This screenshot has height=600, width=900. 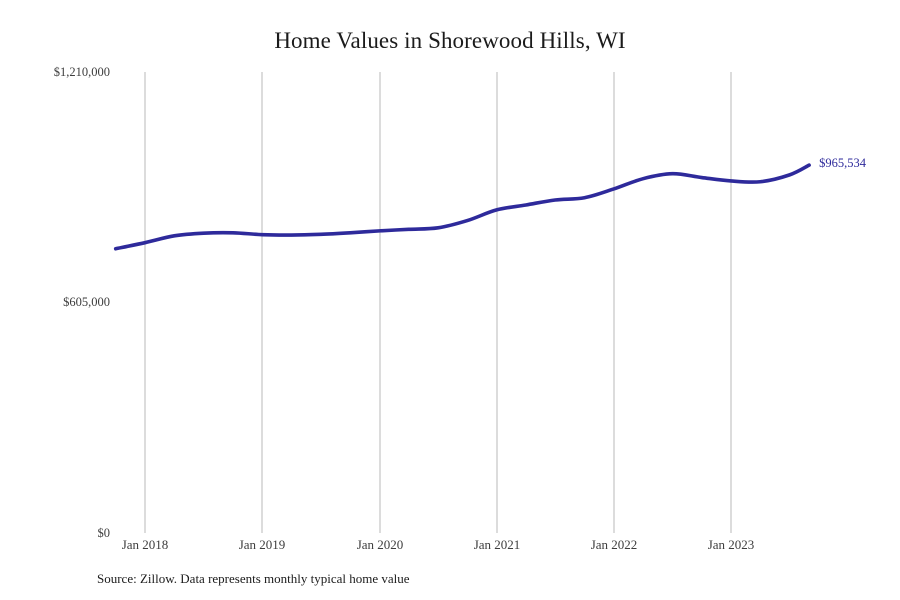 What do you see at coordinates (842, 163) in the screenshot?
I see `end-value-annotation: $965,534` at bounding box center [842, 163].